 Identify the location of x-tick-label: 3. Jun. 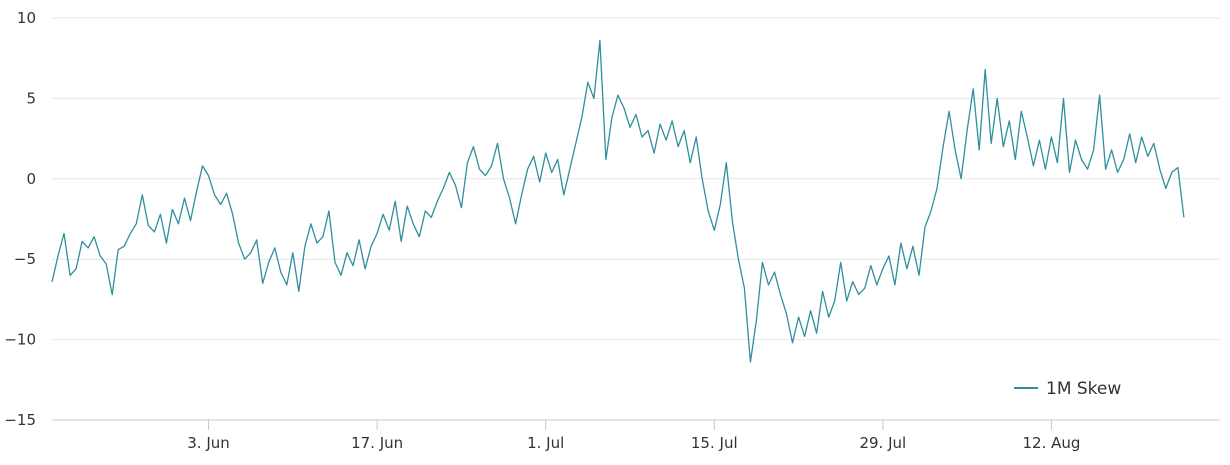
(208, 443).